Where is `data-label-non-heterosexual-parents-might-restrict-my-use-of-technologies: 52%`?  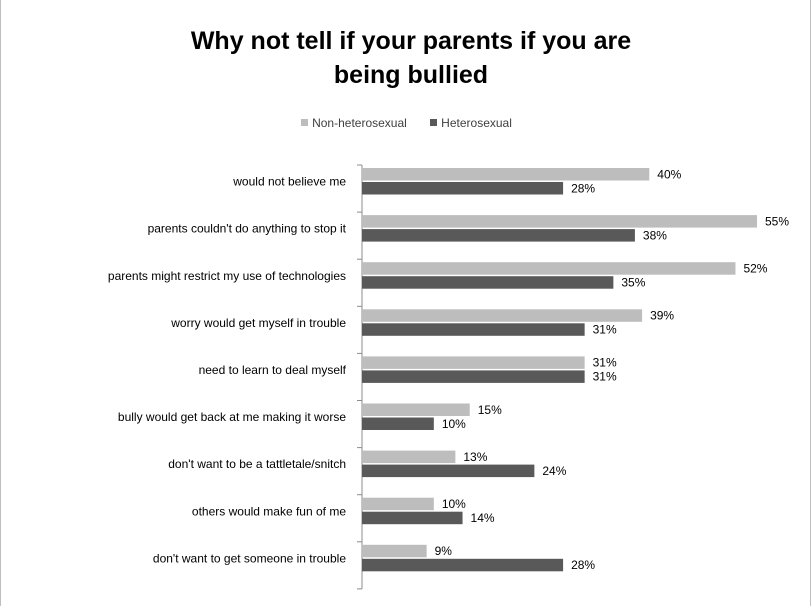
data-label-non-heterosexual-parents-might-restrict-my-use-of-technologies: 52% is located at coordinates (755, 268).